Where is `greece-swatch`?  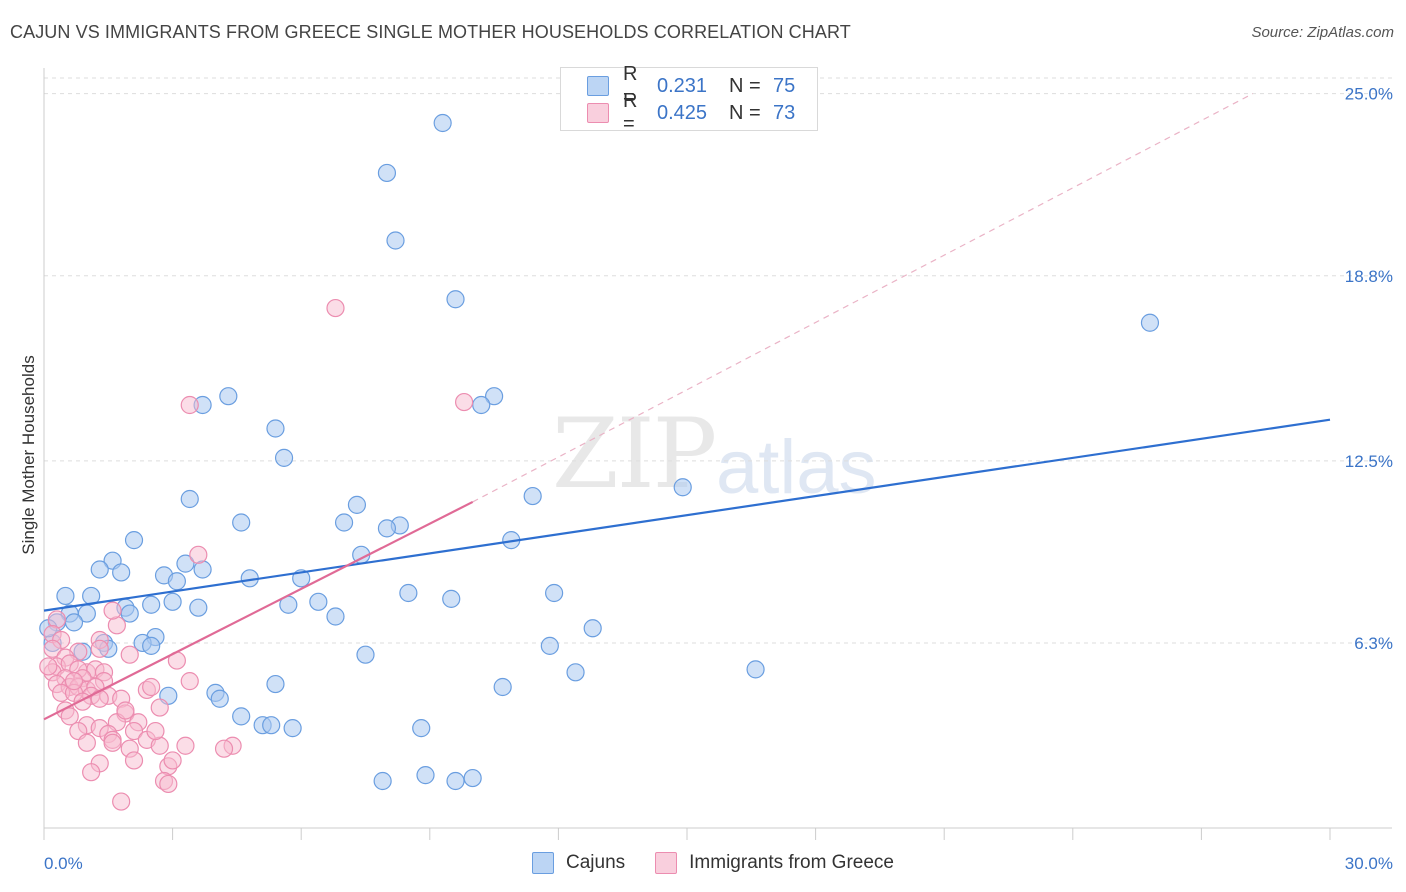 greece-swatch is located at coordinates (598, 113).